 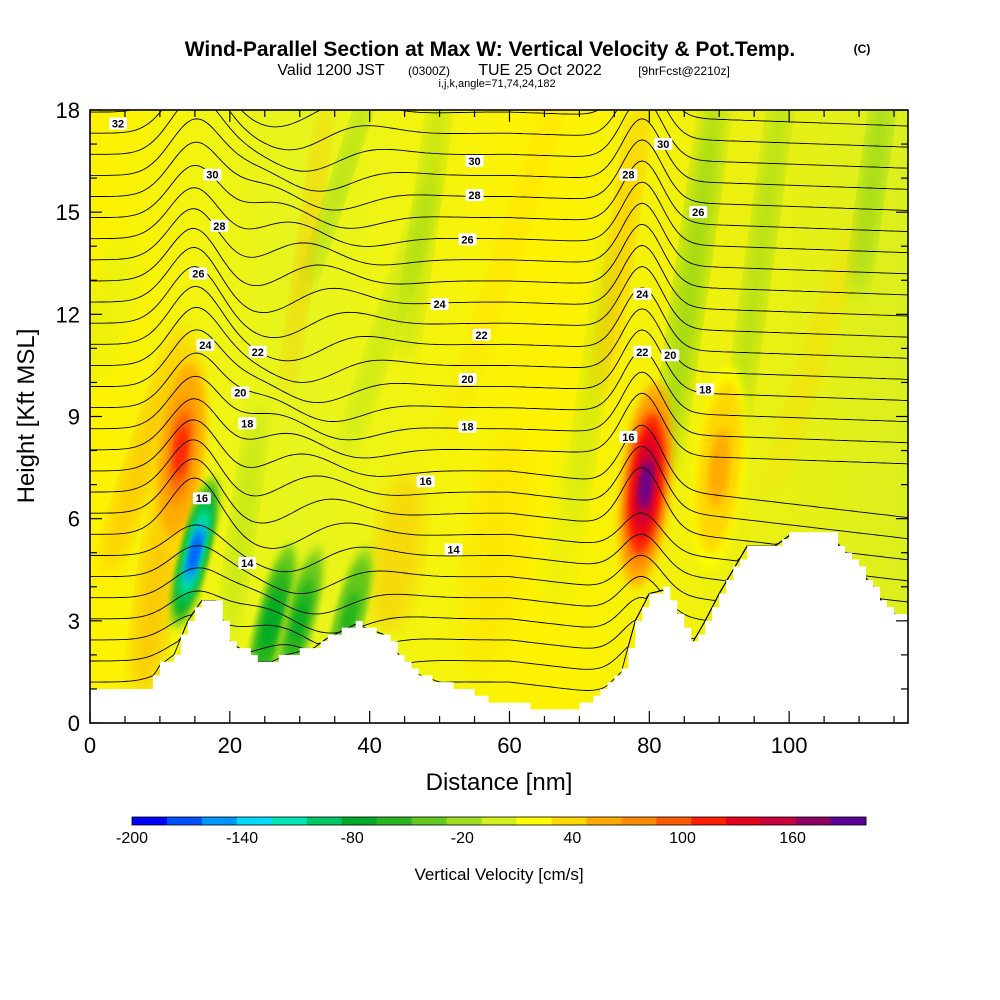 I want to click on y-tick-label: 12, so click(x=68, y=314).